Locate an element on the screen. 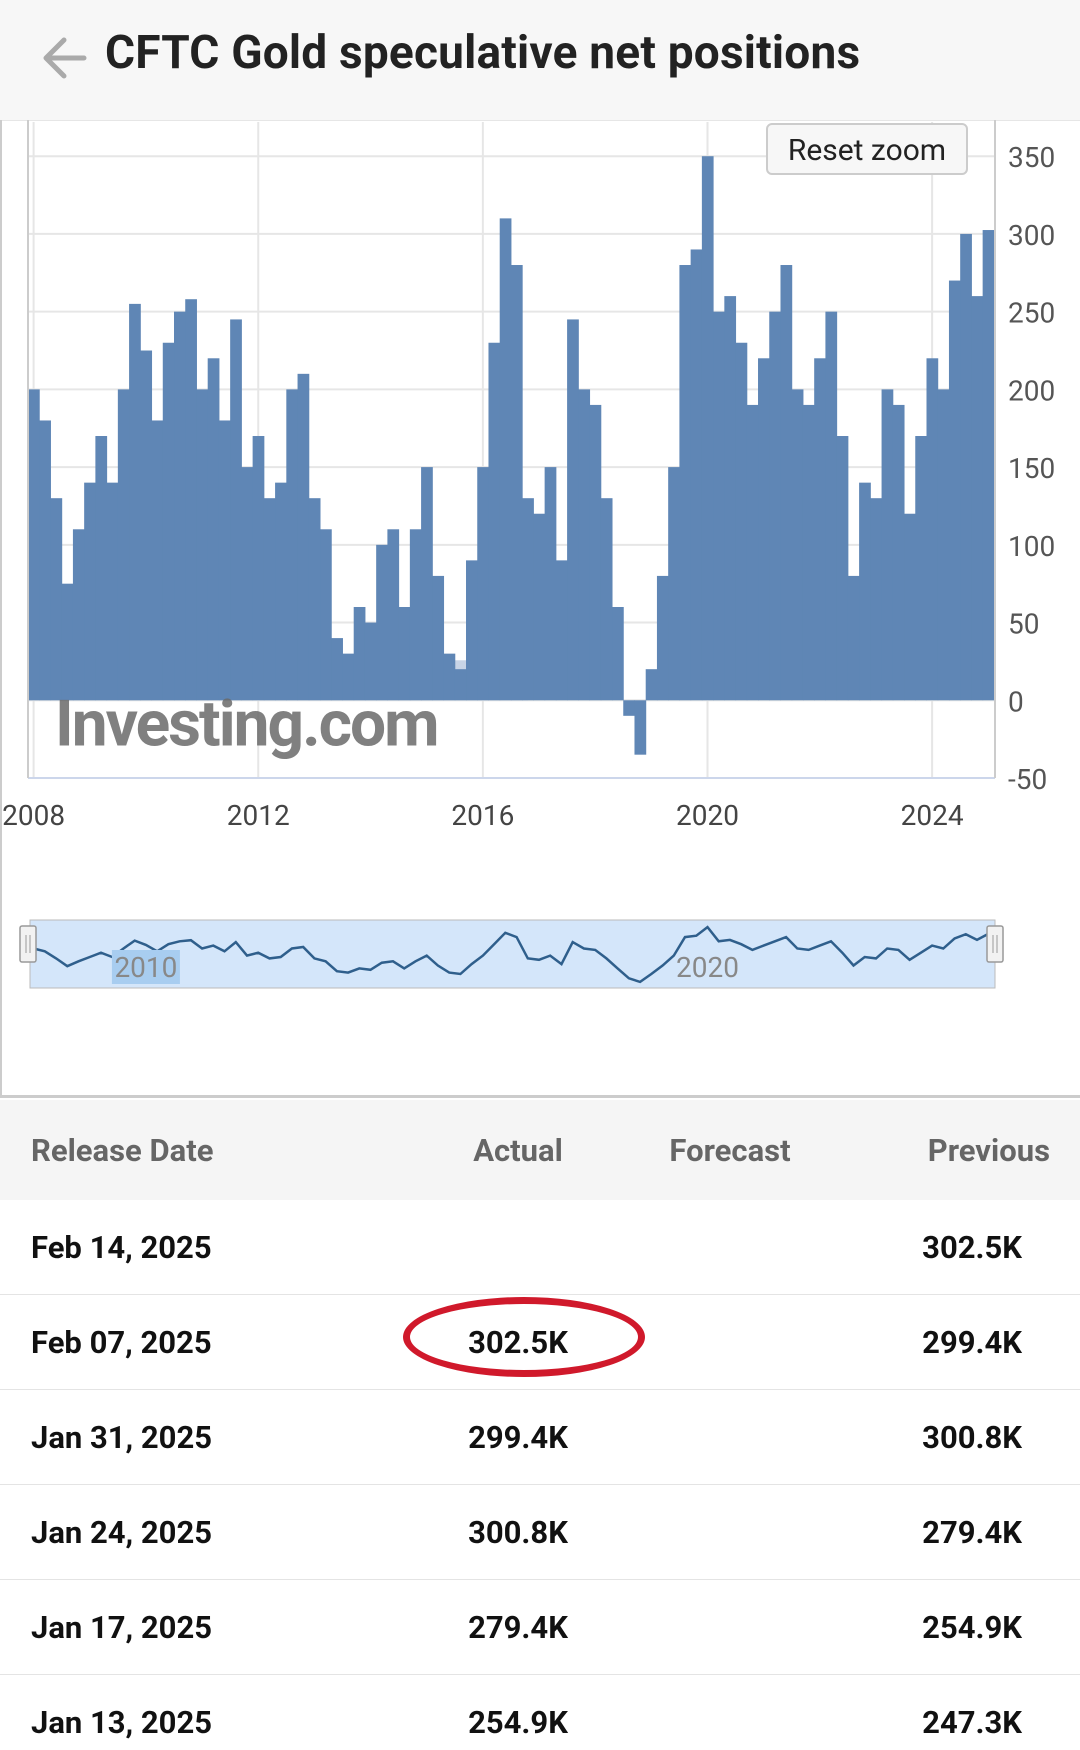  button-bg is located at coordinates (867, 149).